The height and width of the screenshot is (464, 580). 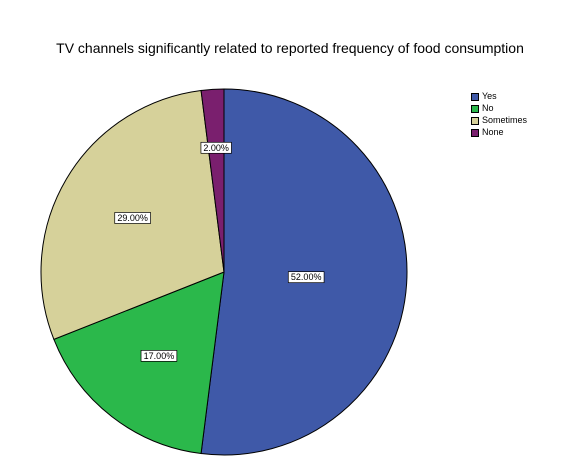 What do you see at coordinates (212, 180) in the screenshot?
I see `pie-slice-none` at bounding box center [212, 180].